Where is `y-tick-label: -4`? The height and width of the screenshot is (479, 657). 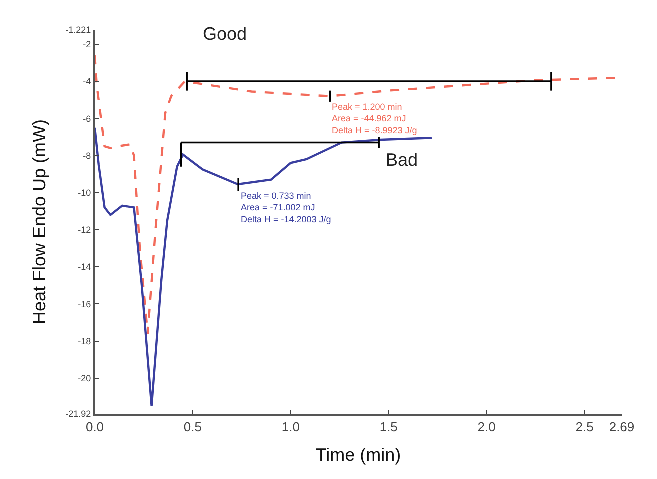 y-tick-label: -4 is located at coordinates (87, 81).